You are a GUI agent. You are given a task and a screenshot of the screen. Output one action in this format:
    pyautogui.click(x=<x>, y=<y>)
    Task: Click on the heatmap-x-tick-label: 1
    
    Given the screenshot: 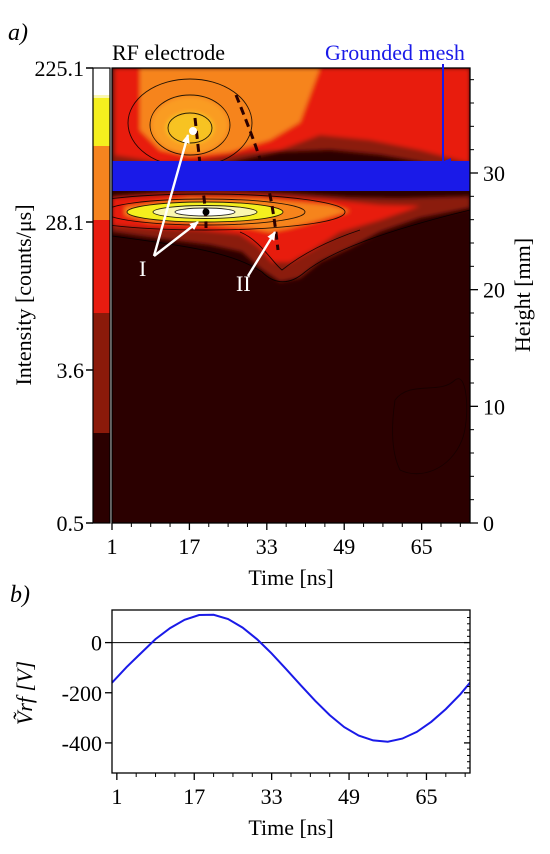 What is the action you would take?
    pyautogui.click(x=112, y=546)
    